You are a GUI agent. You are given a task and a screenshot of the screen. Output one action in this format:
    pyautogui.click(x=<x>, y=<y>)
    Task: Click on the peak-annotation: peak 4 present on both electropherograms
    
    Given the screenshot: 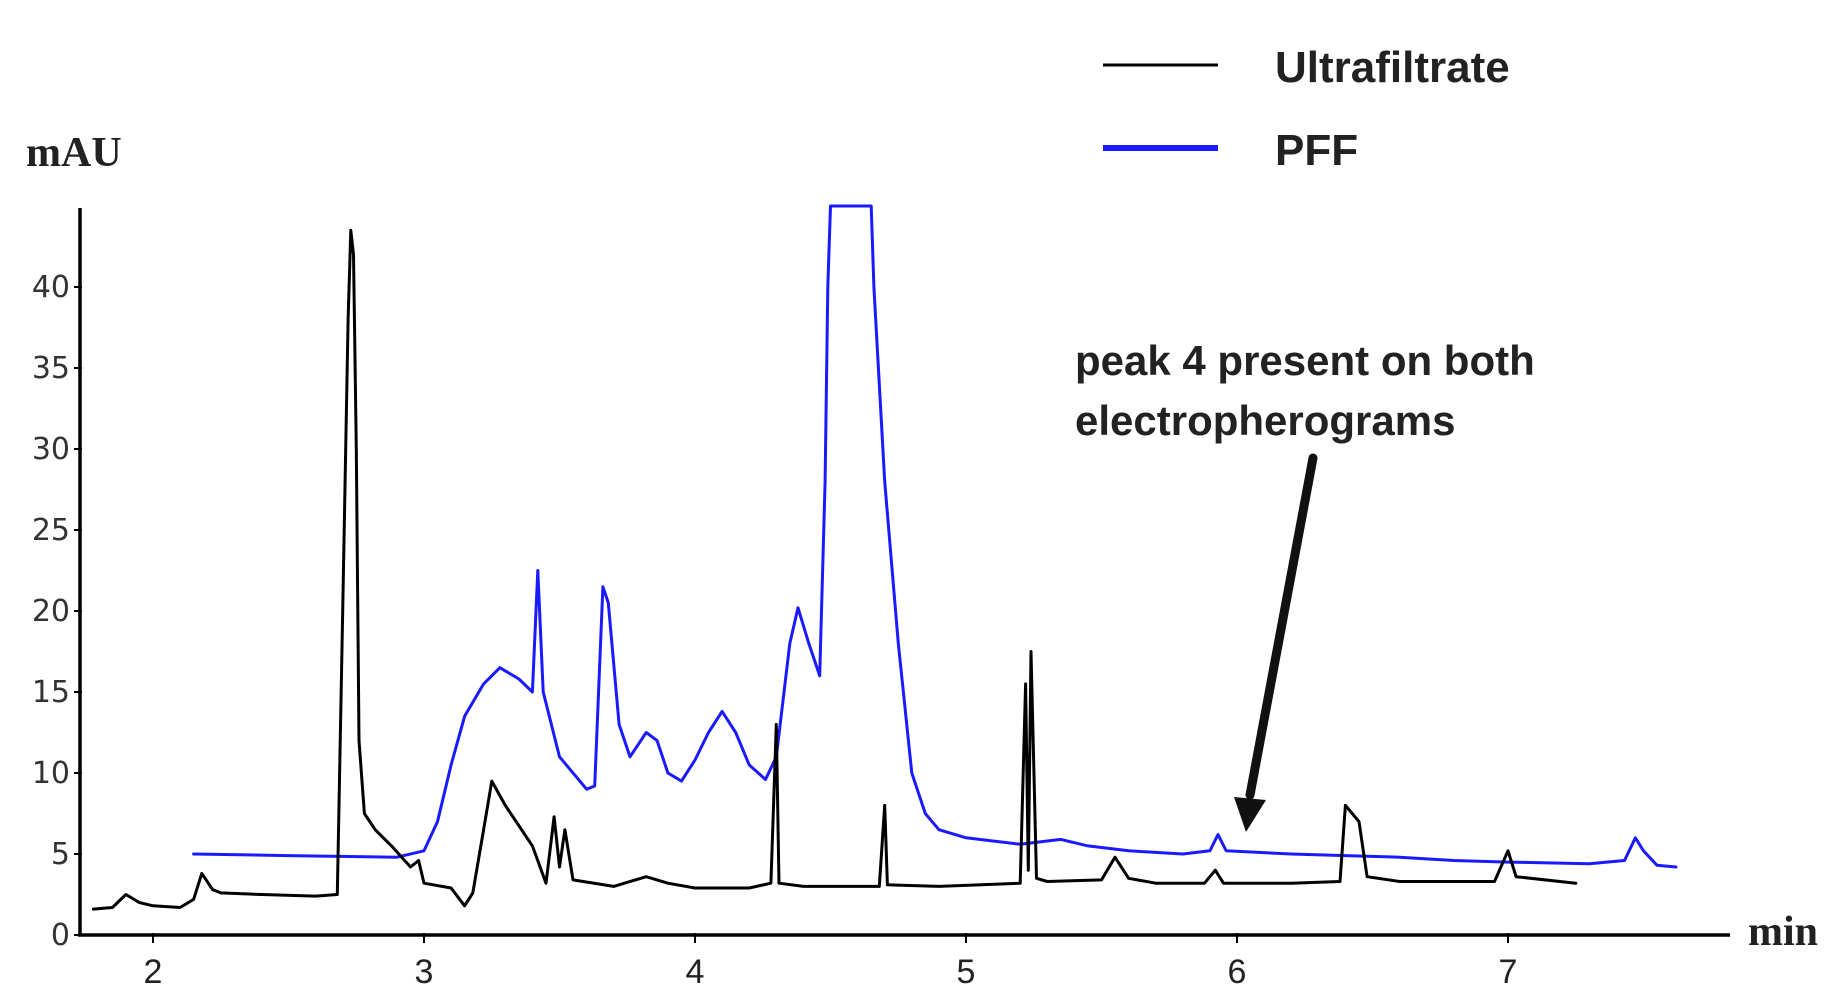 What is the action you would take?
    pyautogui.click(x=1305, y=584)
    